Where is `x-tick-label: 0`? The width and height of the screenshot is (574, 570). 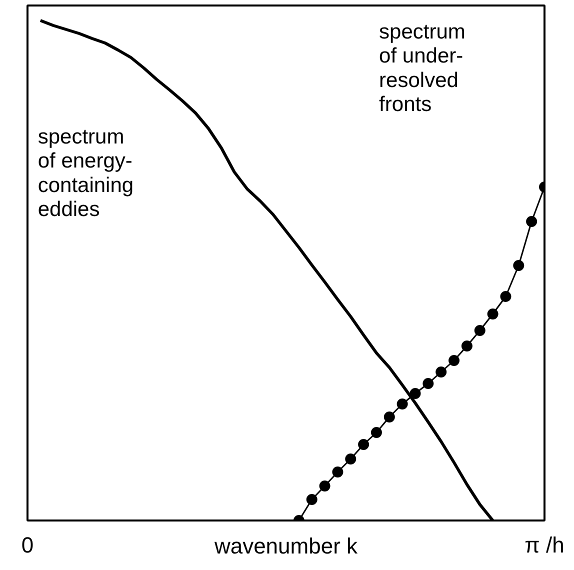
x-tick-label: 0 is located at coordinates (27, 545).